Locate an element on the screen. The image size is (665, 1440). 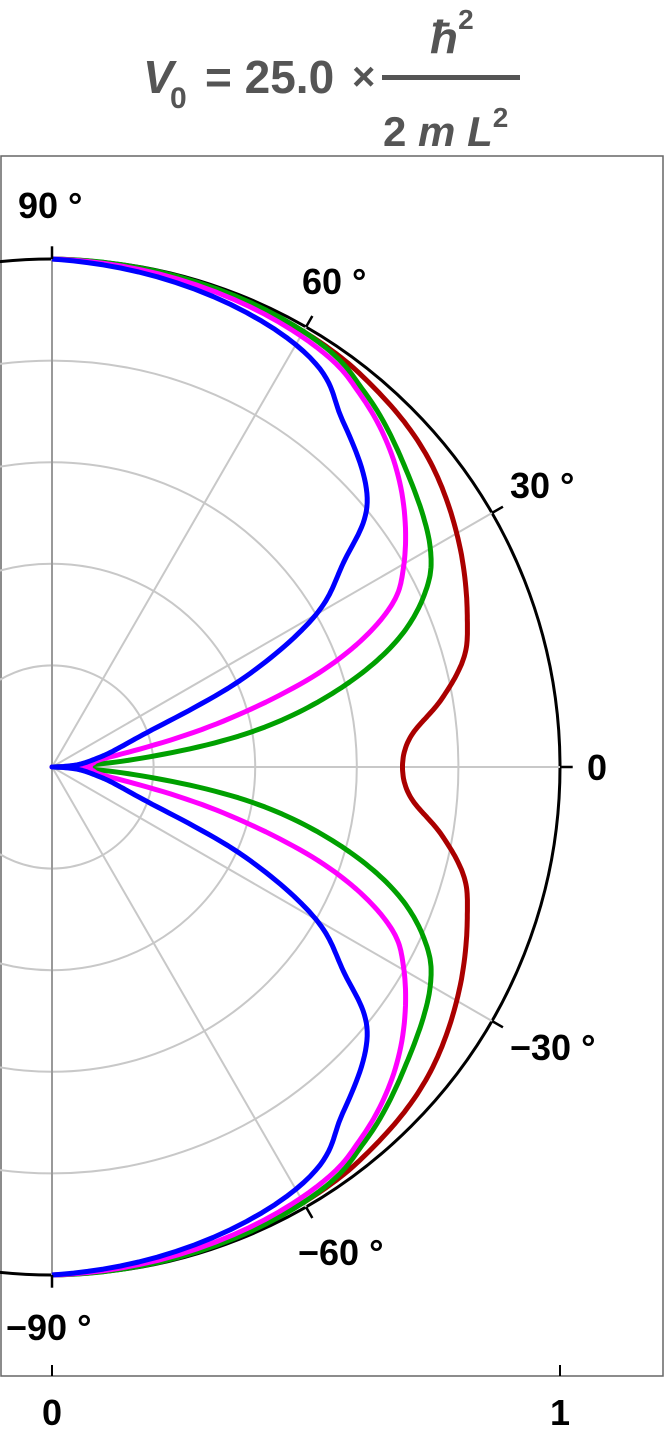
angular-tick-label: 30 ° is located at coordinates (542, 485).